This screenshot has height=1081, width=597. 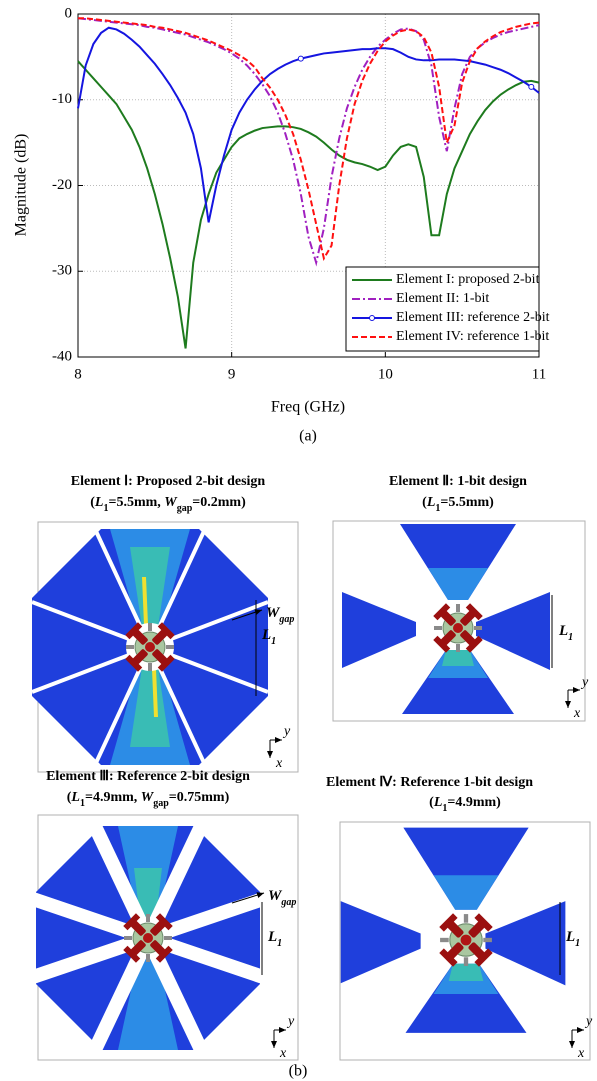 What do you see at coordinates (78, 374) in the screenshot?
I see `x-tick-label: 8` at bounding box center [78, 374].